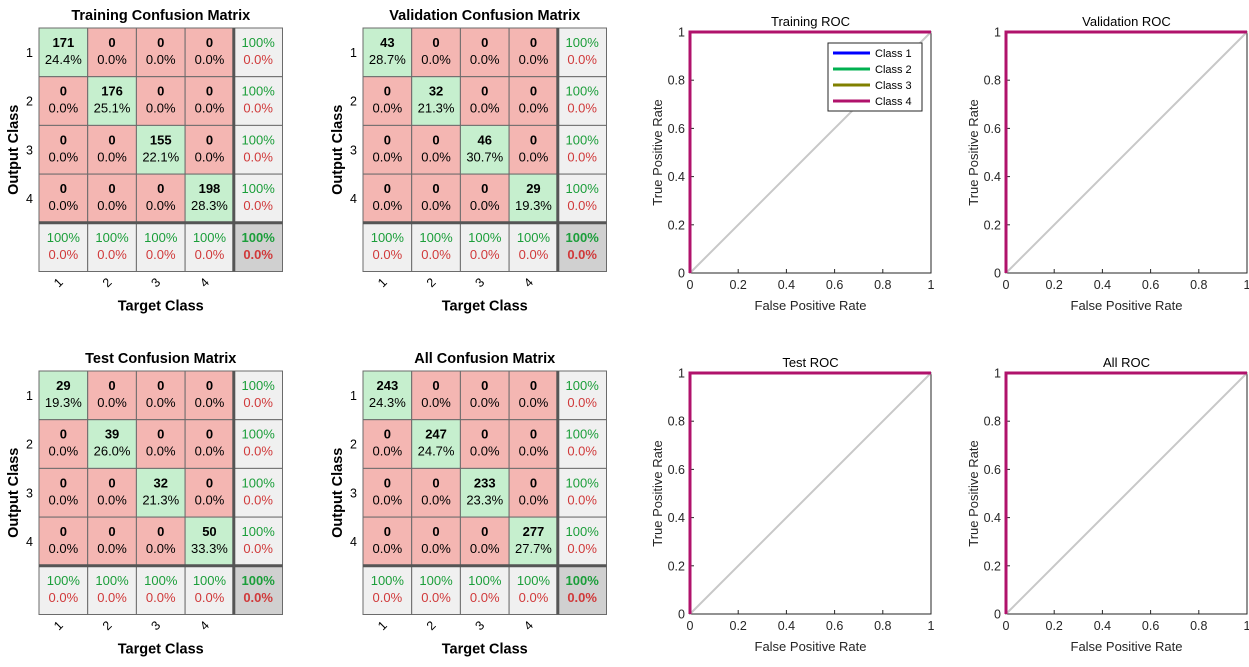 The width and height of the screenshot is (1249, 667). What do you see at coordinates (29, 199) in the screenshot?
I see `cm-row-tick: 4` at bounding box center [29, 199].